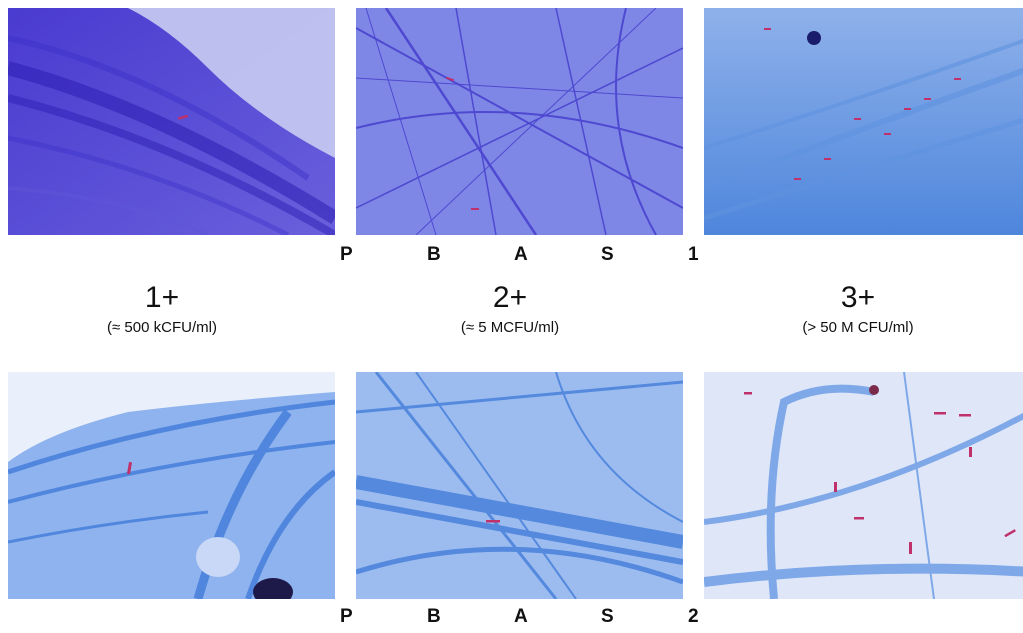  Describe the element at coordinates (693, 254) in the screenshot. I see `code-letter: 1` at that location.